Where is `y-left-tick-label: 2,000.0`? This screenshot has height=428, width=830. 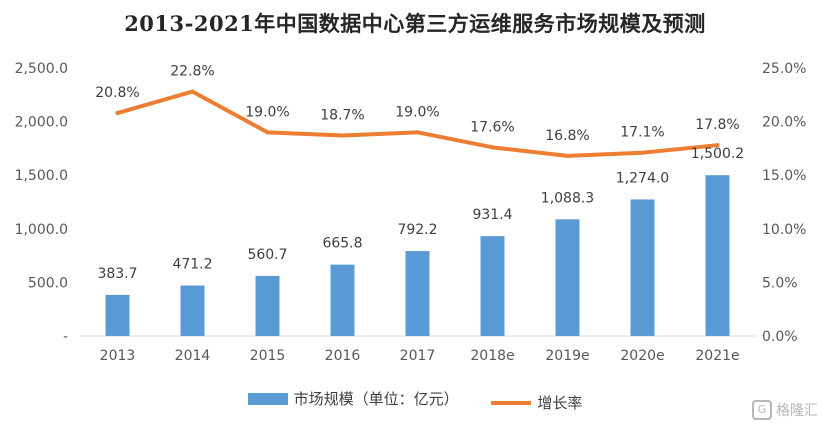
y-left-tick-label: 2,000.0 is located at coordinates (41, 123).